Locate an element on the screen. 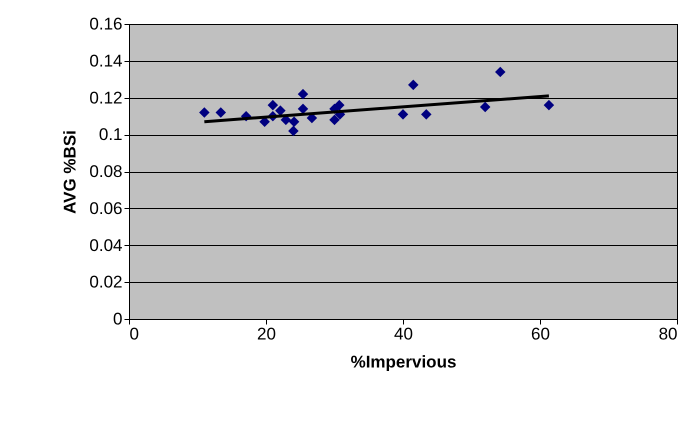 The image size is (696, 422). x-axis-title: %Impervious is located at coordinates (403, 362).